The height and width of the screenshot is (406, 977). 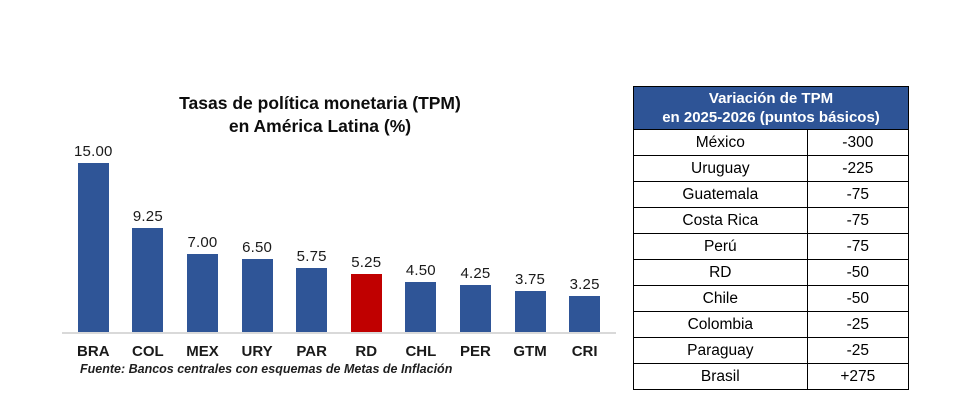 I want to click on x-axis-line, so click(x=339, y=333).